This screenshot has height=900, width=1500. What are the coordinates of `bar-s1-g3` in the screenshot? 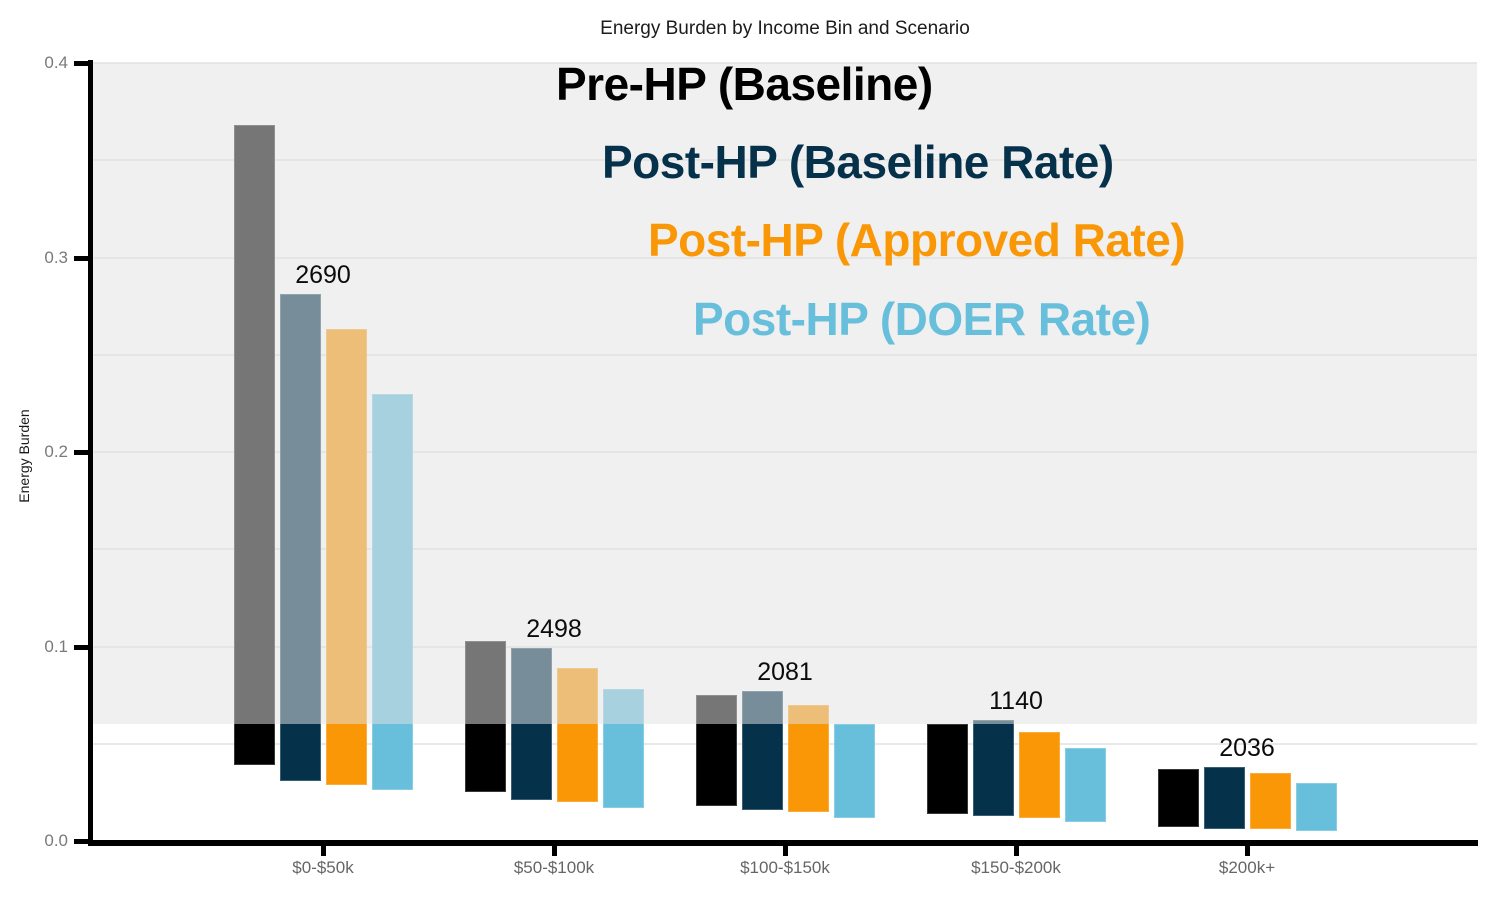 It's located at (993, 768).